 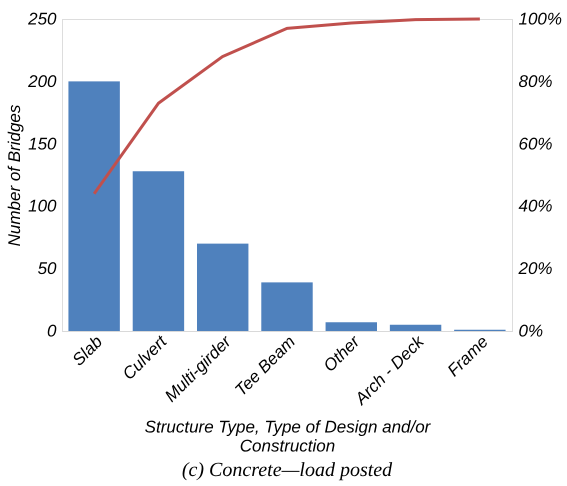 I want to click on text: (c) Concrete—load posted, so click(x=288, y=470).